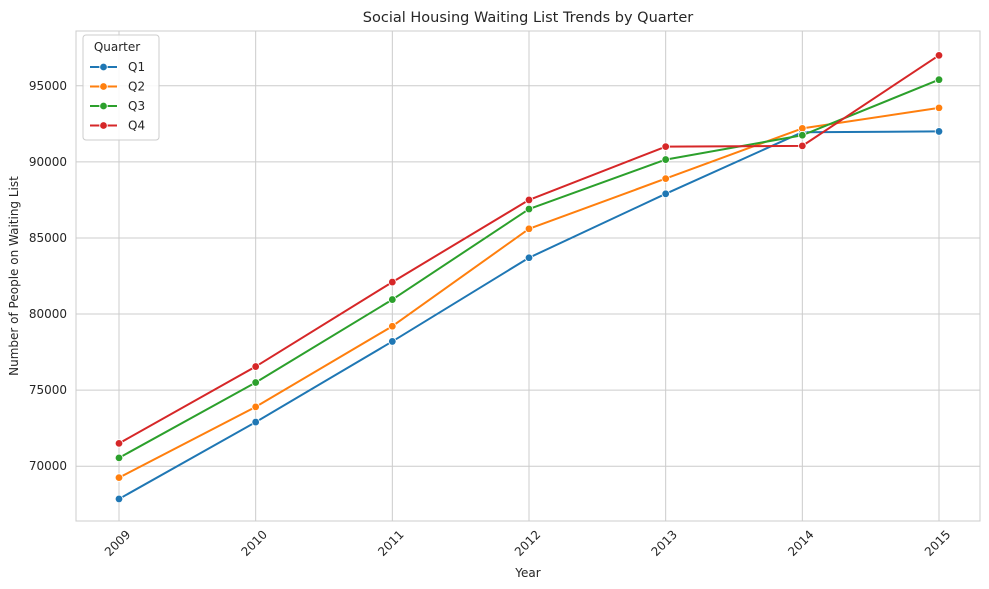  What do you see at coordinates (802, 135) in the screenshot?
I see `data-point-Q3-2014` at bounding box center [802, 135].